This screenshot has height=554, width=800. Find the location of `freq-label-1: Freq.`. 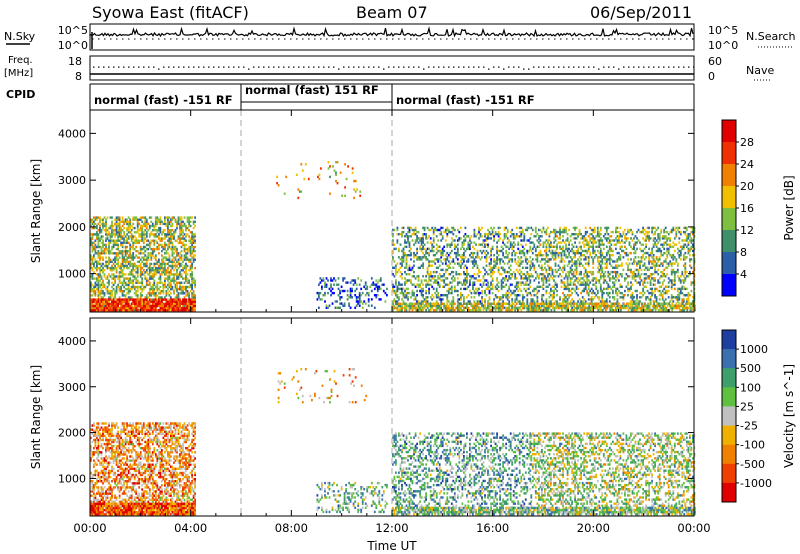

freq-label-1: Freq. is located at coordinates (20, 60).